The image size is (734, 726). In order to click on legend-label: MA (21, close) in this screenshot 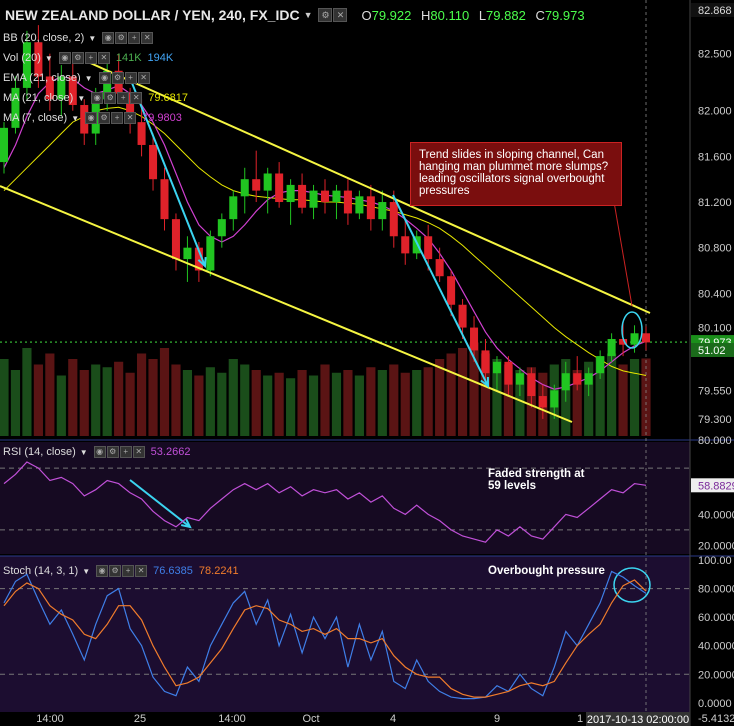, I will do `click(38, 98)`.